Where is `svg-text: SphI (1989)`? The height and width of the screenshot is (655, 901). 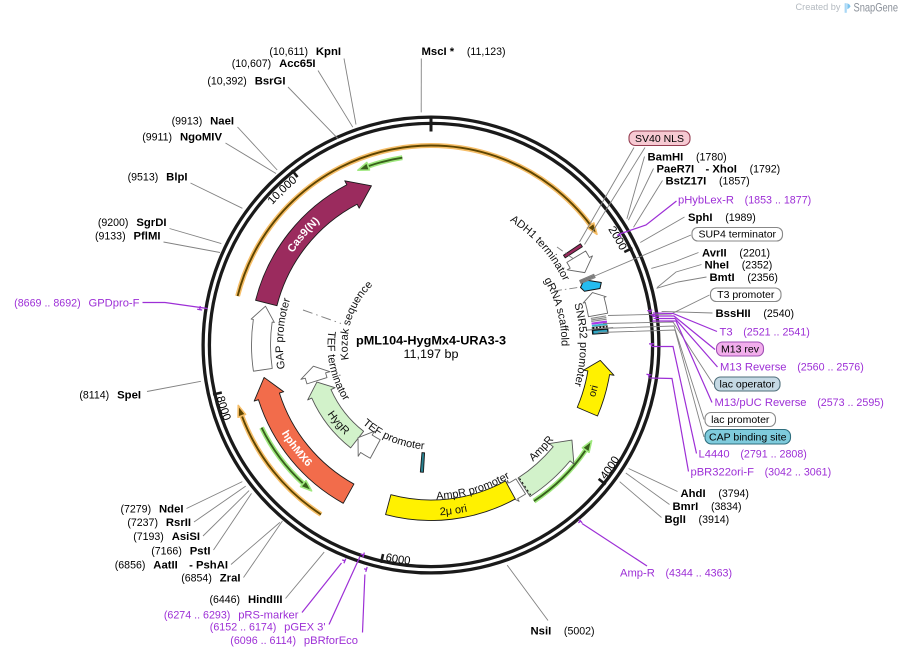 svg-text: SphI (1989) is located at coordinates (722, 218).